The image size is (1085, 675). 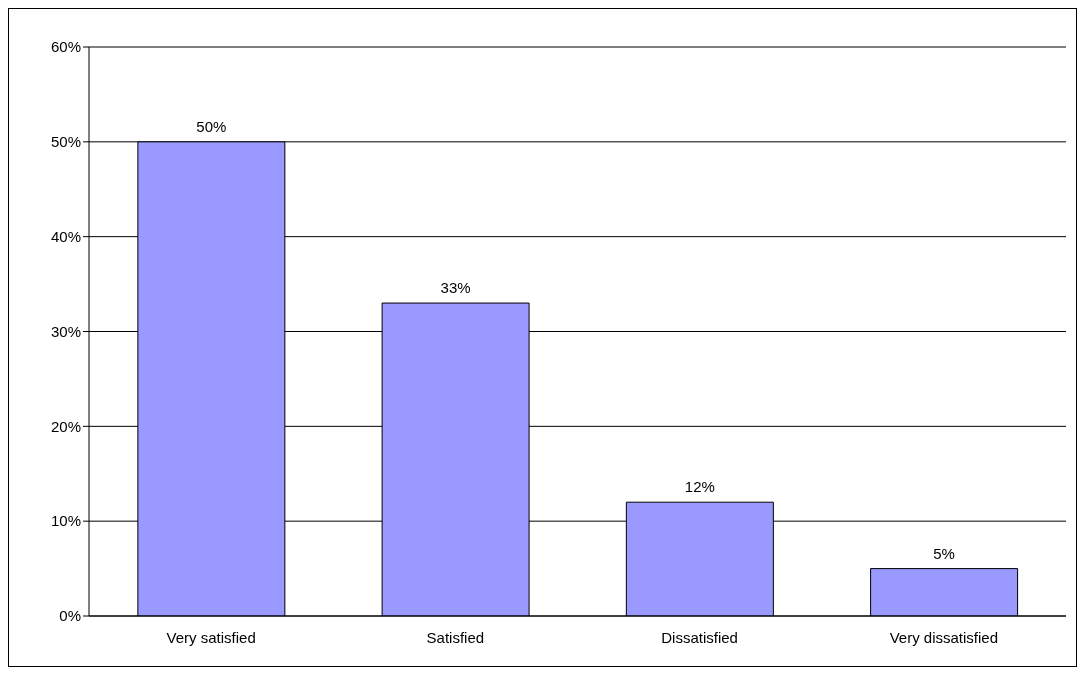 What do you see at coordinates (699, 487) in the screenshot?
I see `data-label: 12%` at bounding box center [699, 487].